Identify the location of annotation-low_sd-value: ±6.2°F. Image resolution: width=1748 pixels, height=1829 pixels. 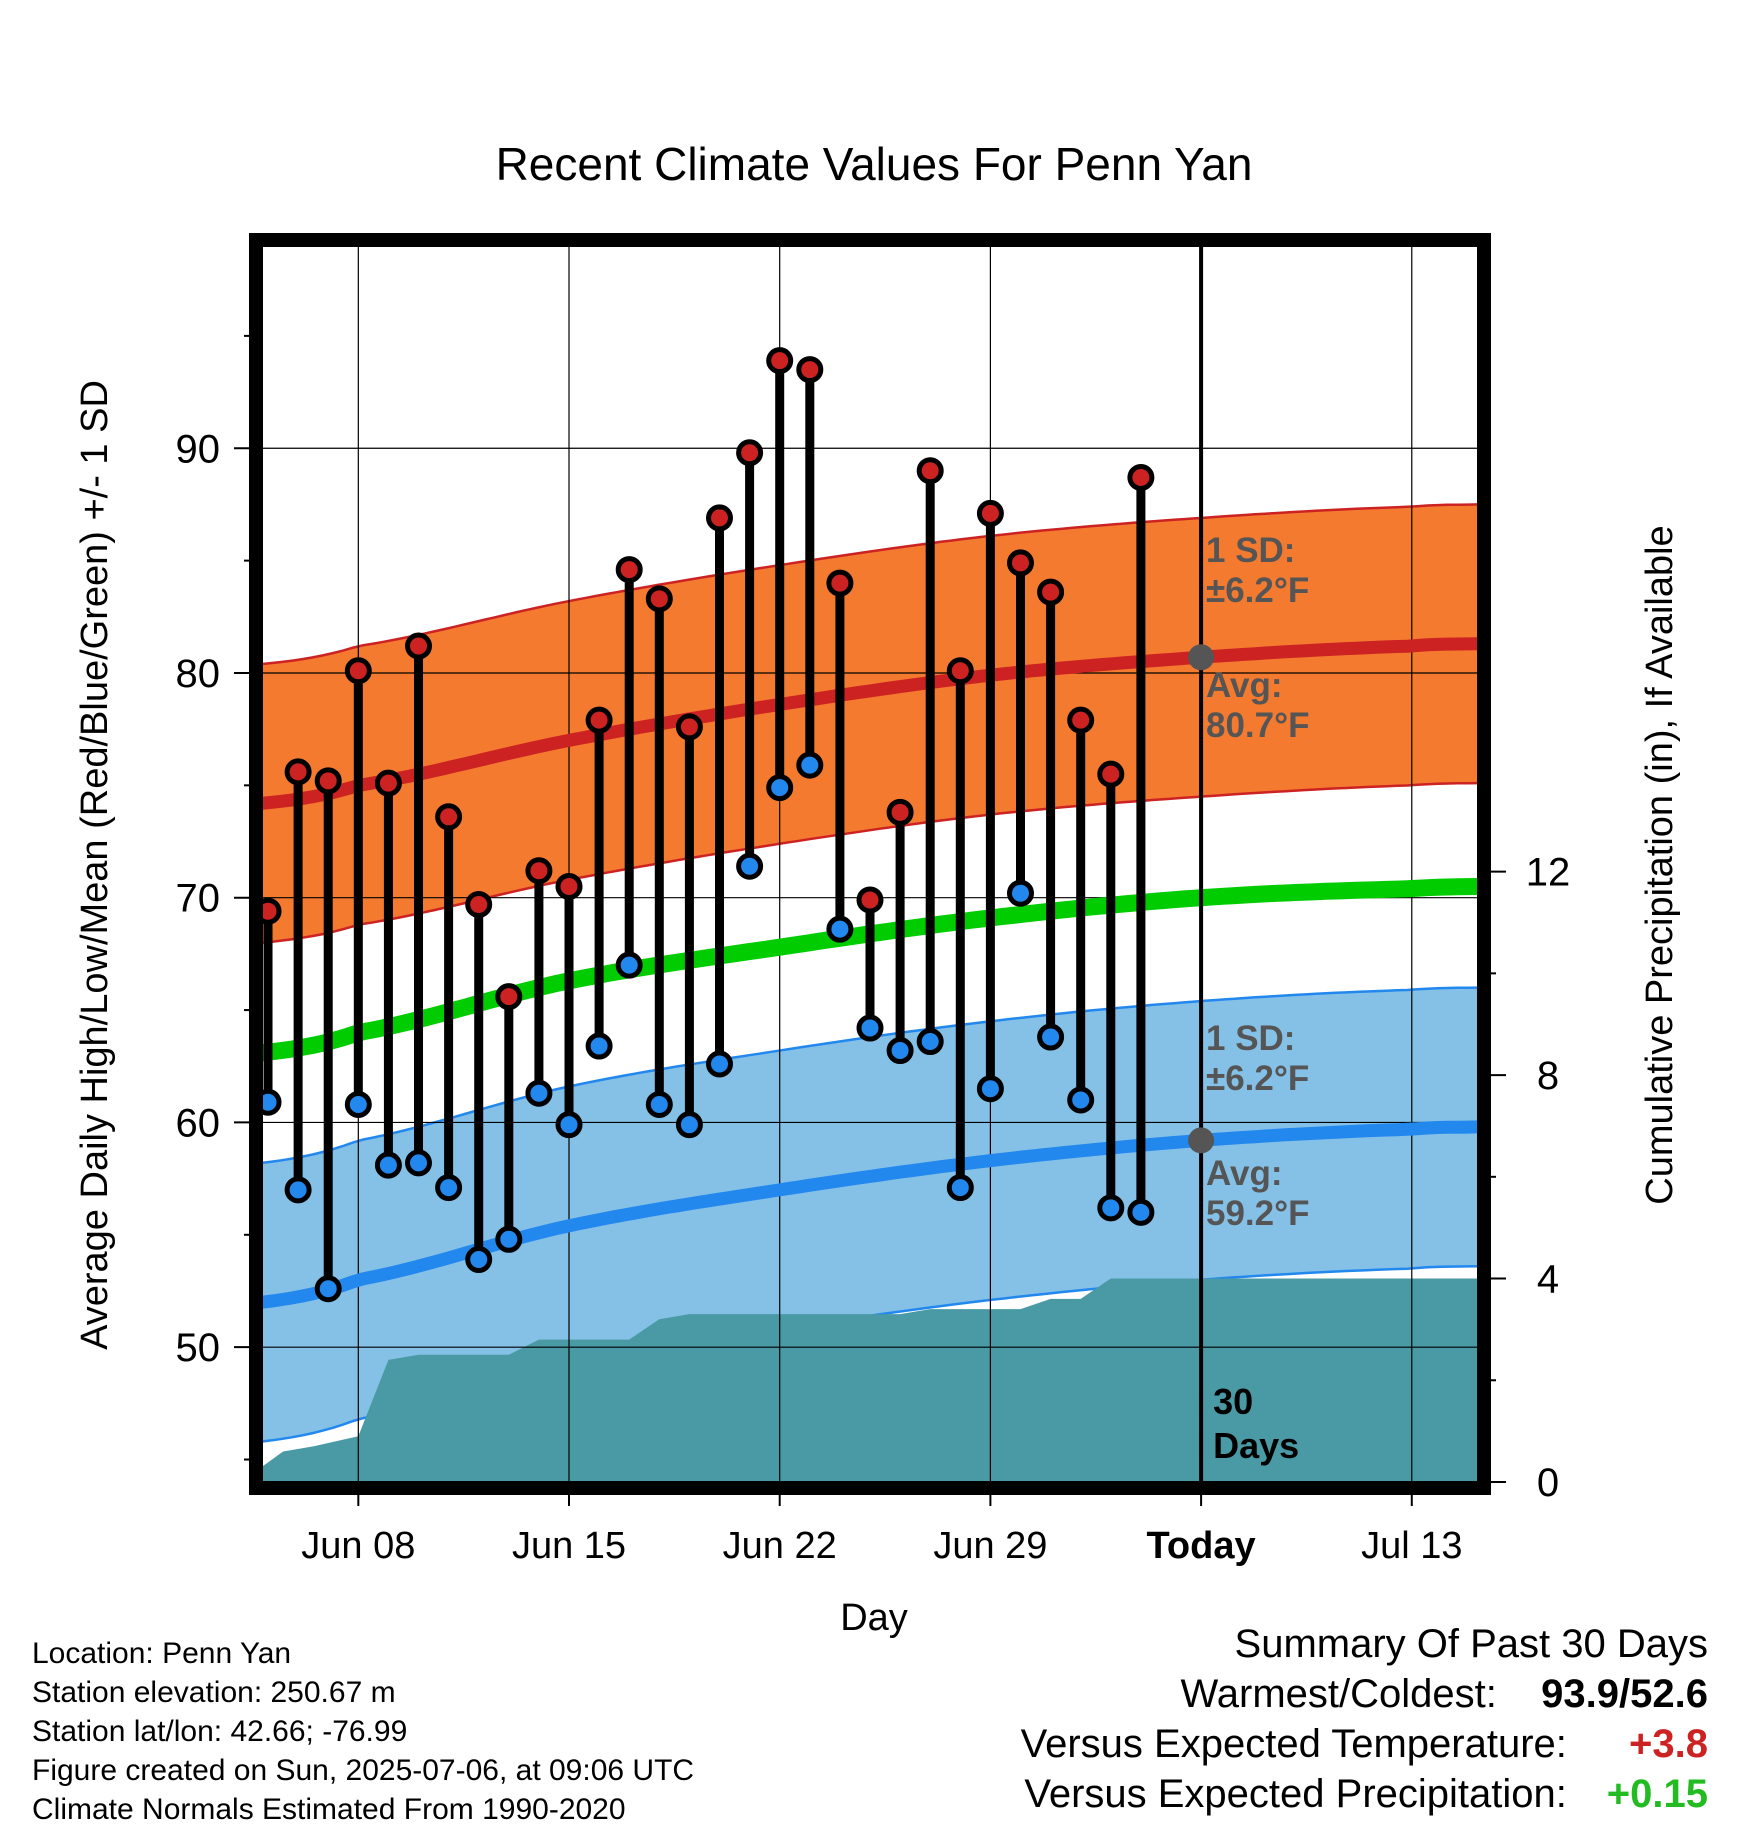
(1257, 1078).